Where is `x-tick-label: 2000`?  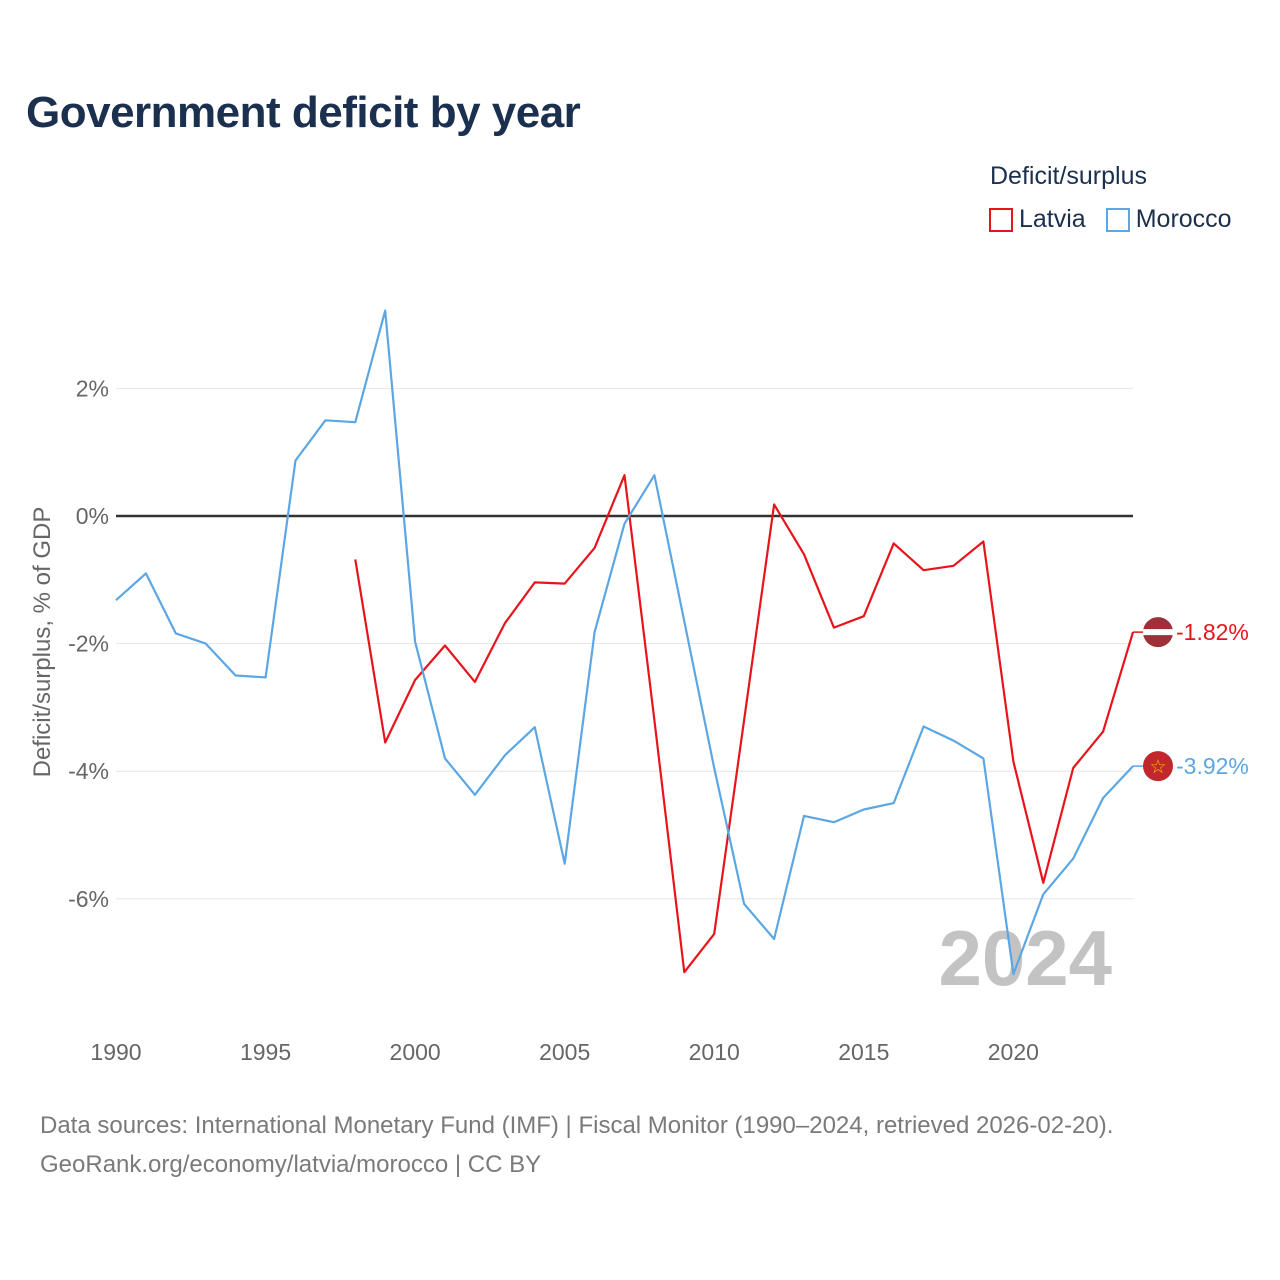
x-tick-label: 2000 is located at coordinates (415, 1052).